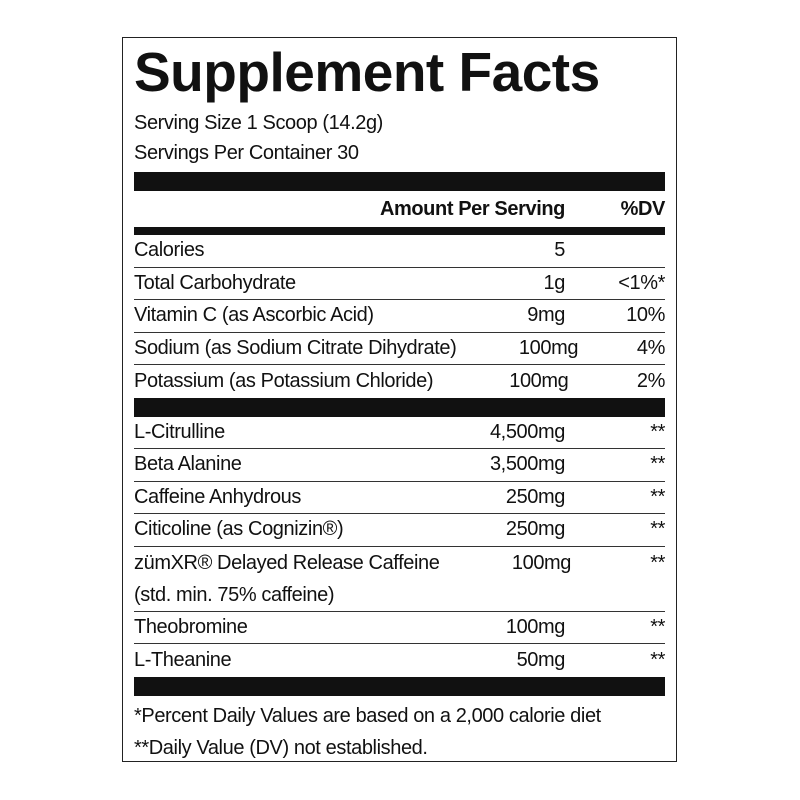 The image size is (800, 800). What do you see at coordinates (239, 529) in the screenshot?
I see `name-line: Citicoline (as Cognizin®)` at bounding box center [239, 529].